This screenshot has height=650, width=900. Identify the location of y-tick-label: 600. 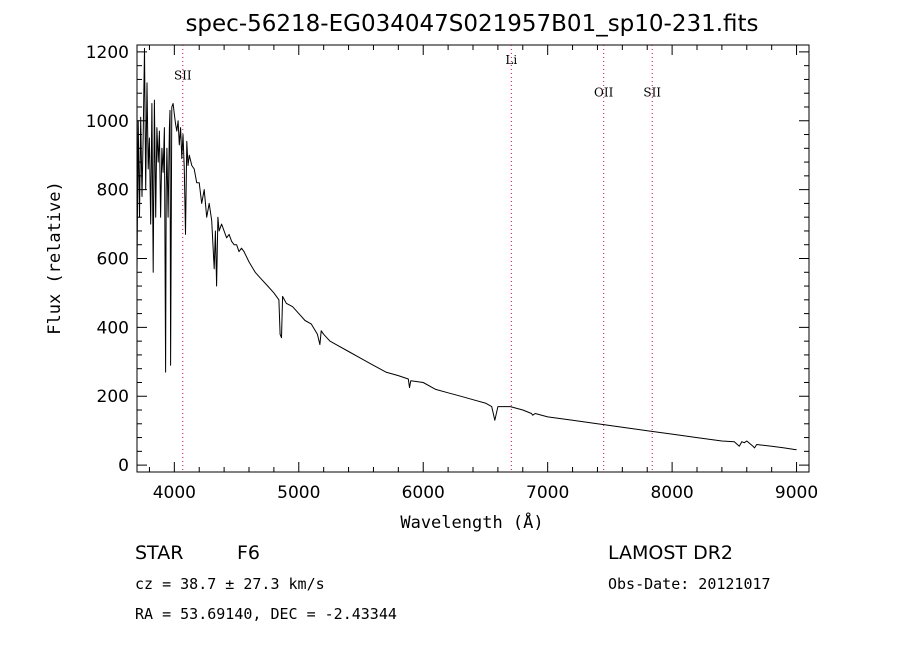
(113, 260).